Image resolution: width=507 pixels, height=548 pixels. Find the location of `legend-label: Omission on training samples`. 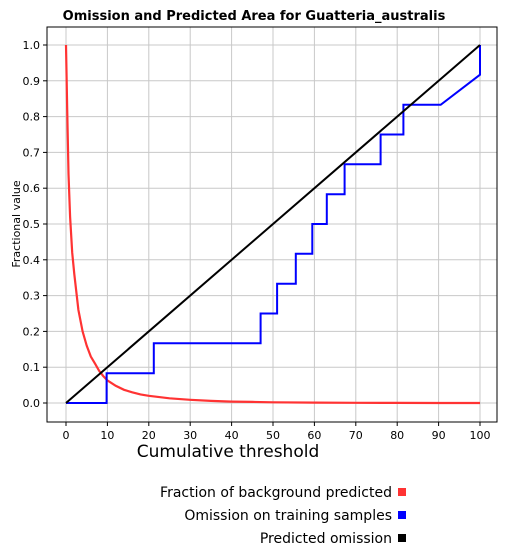

legend-label: Omission on training samples is located at coordinates (288, 516).